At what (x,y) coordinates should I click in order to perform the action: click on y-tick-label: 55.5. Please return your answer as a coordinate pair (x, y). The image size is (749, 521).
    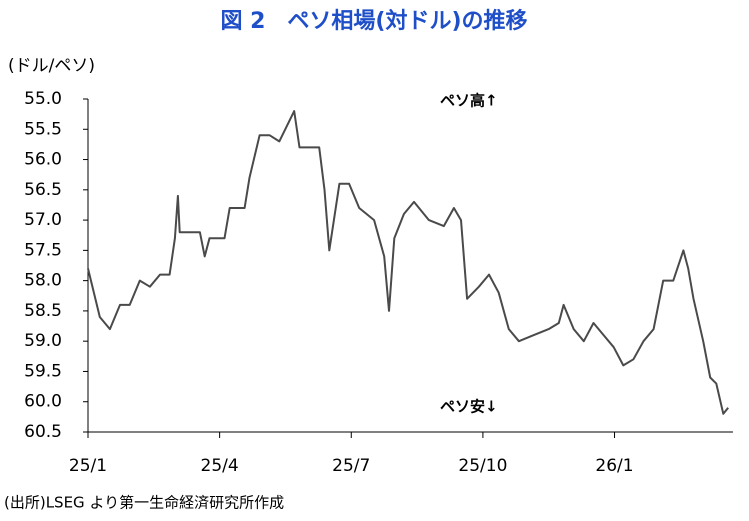
    Looking at the image, I should click on (43, 129).